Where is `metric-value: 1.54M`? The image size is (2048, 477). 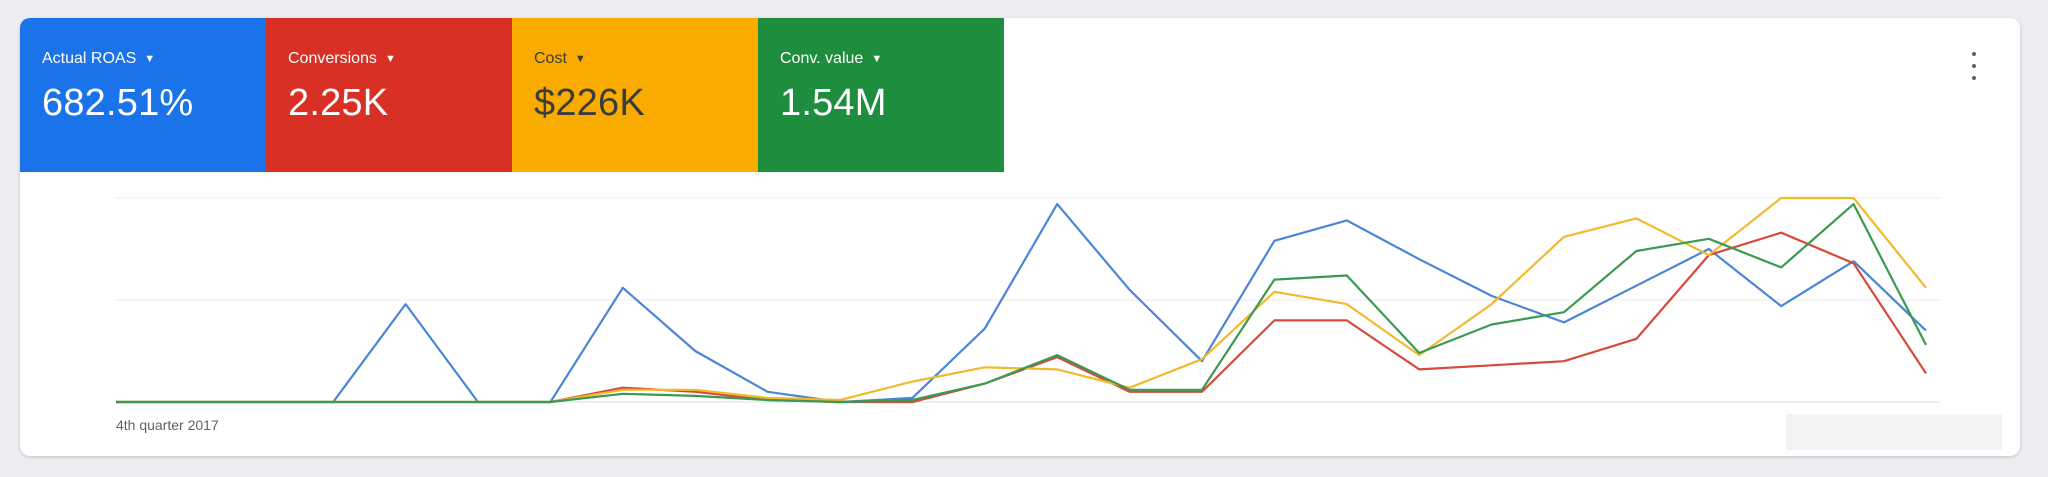 metric-value: 1.54M is located at coordinates (833, 103).